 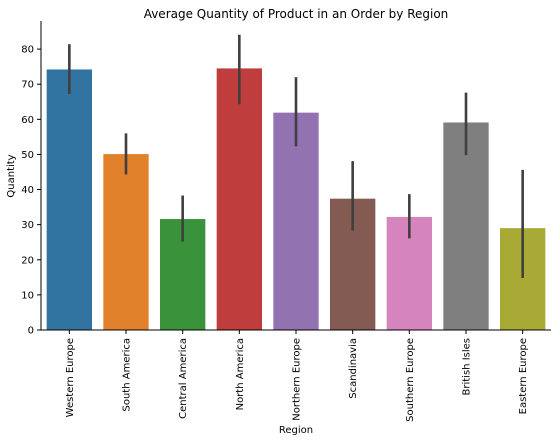 What do you see at coordinates (127, 375) in the screenshot?
I see `x-tick-label: South America` at bounding box center [127, 375].